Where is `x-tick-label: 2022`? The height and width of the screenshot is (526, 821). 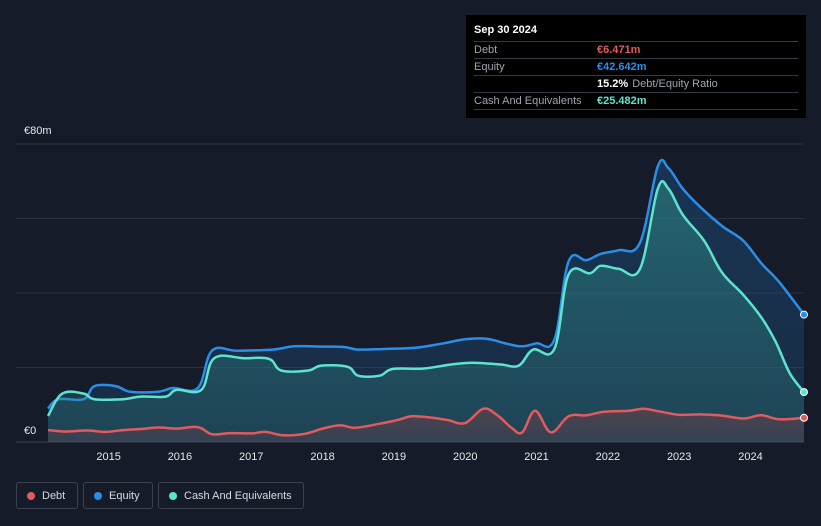 x-tick-label: 2022 is located at coordinates (608, 457).